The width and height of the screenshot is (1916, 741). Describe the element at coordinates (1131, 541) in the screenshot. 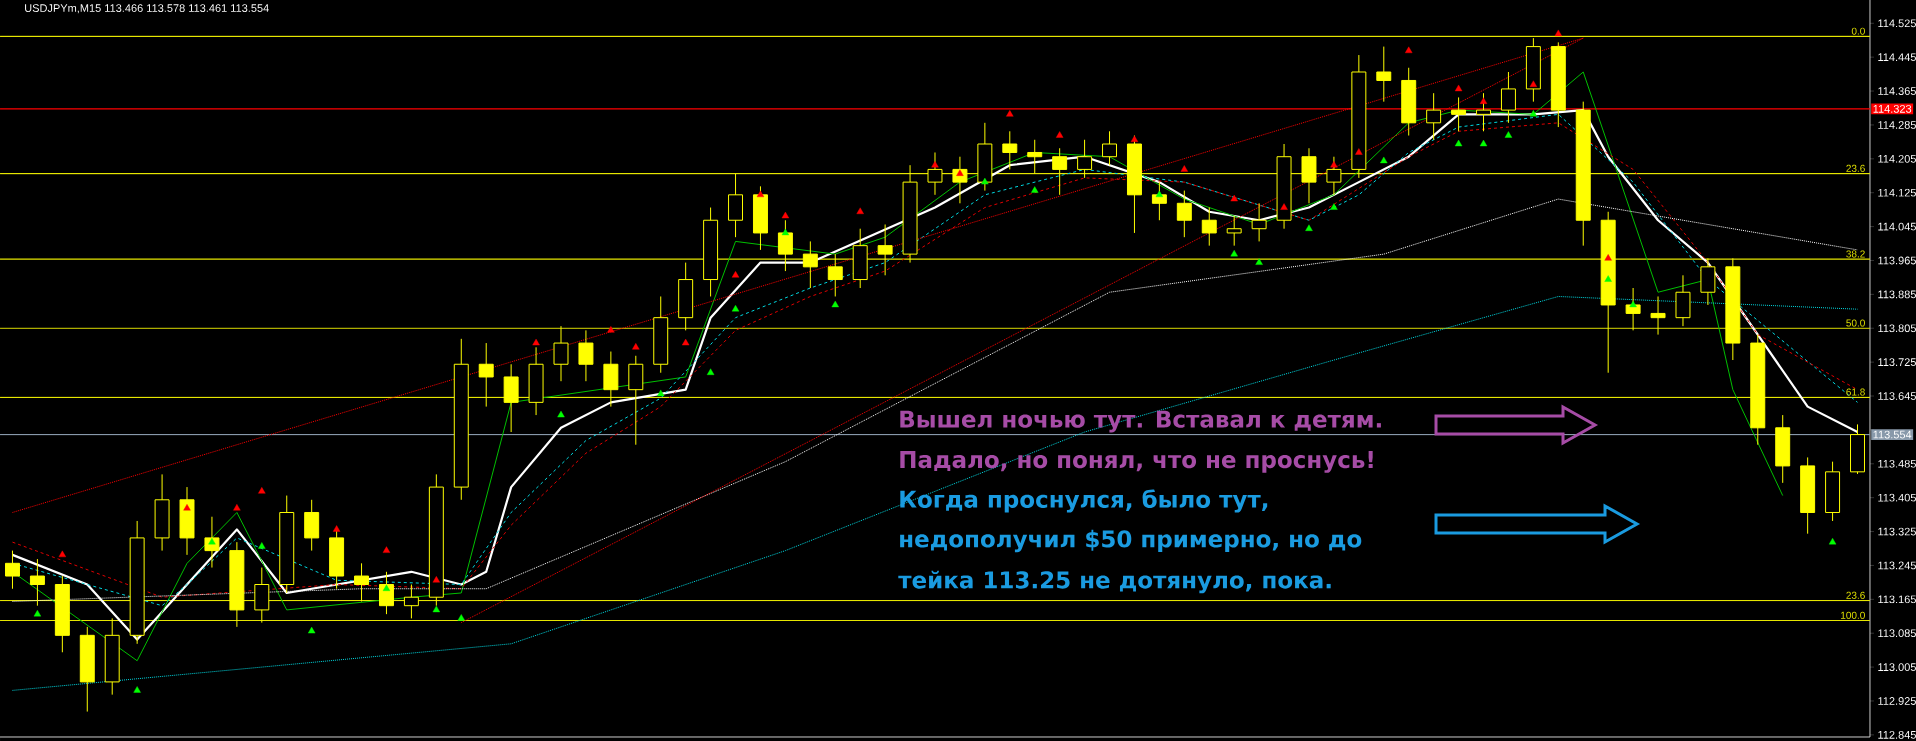

I see `annotation: недополучил $50 примерно, но до` at that location.